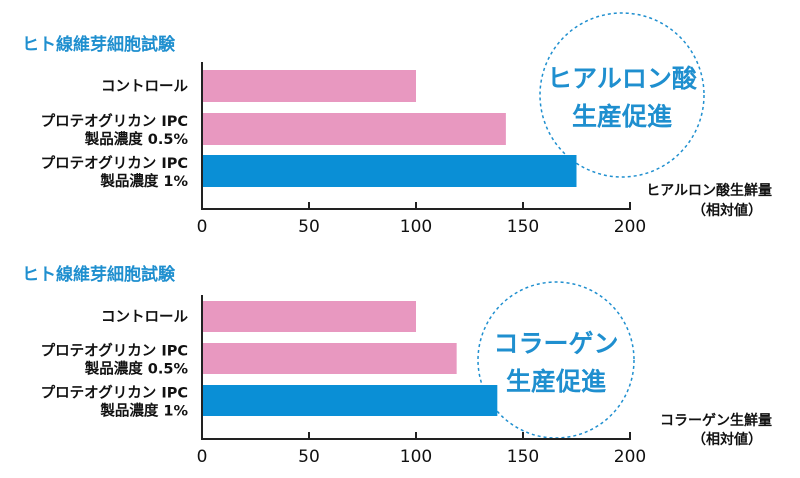 The width and height of the screenshot is (800, 478). What do you see at coordinates (622, 78) in the screenshot?
I see `badge-line-1: ヒアルロン酸` at bounding box center [622, 78].